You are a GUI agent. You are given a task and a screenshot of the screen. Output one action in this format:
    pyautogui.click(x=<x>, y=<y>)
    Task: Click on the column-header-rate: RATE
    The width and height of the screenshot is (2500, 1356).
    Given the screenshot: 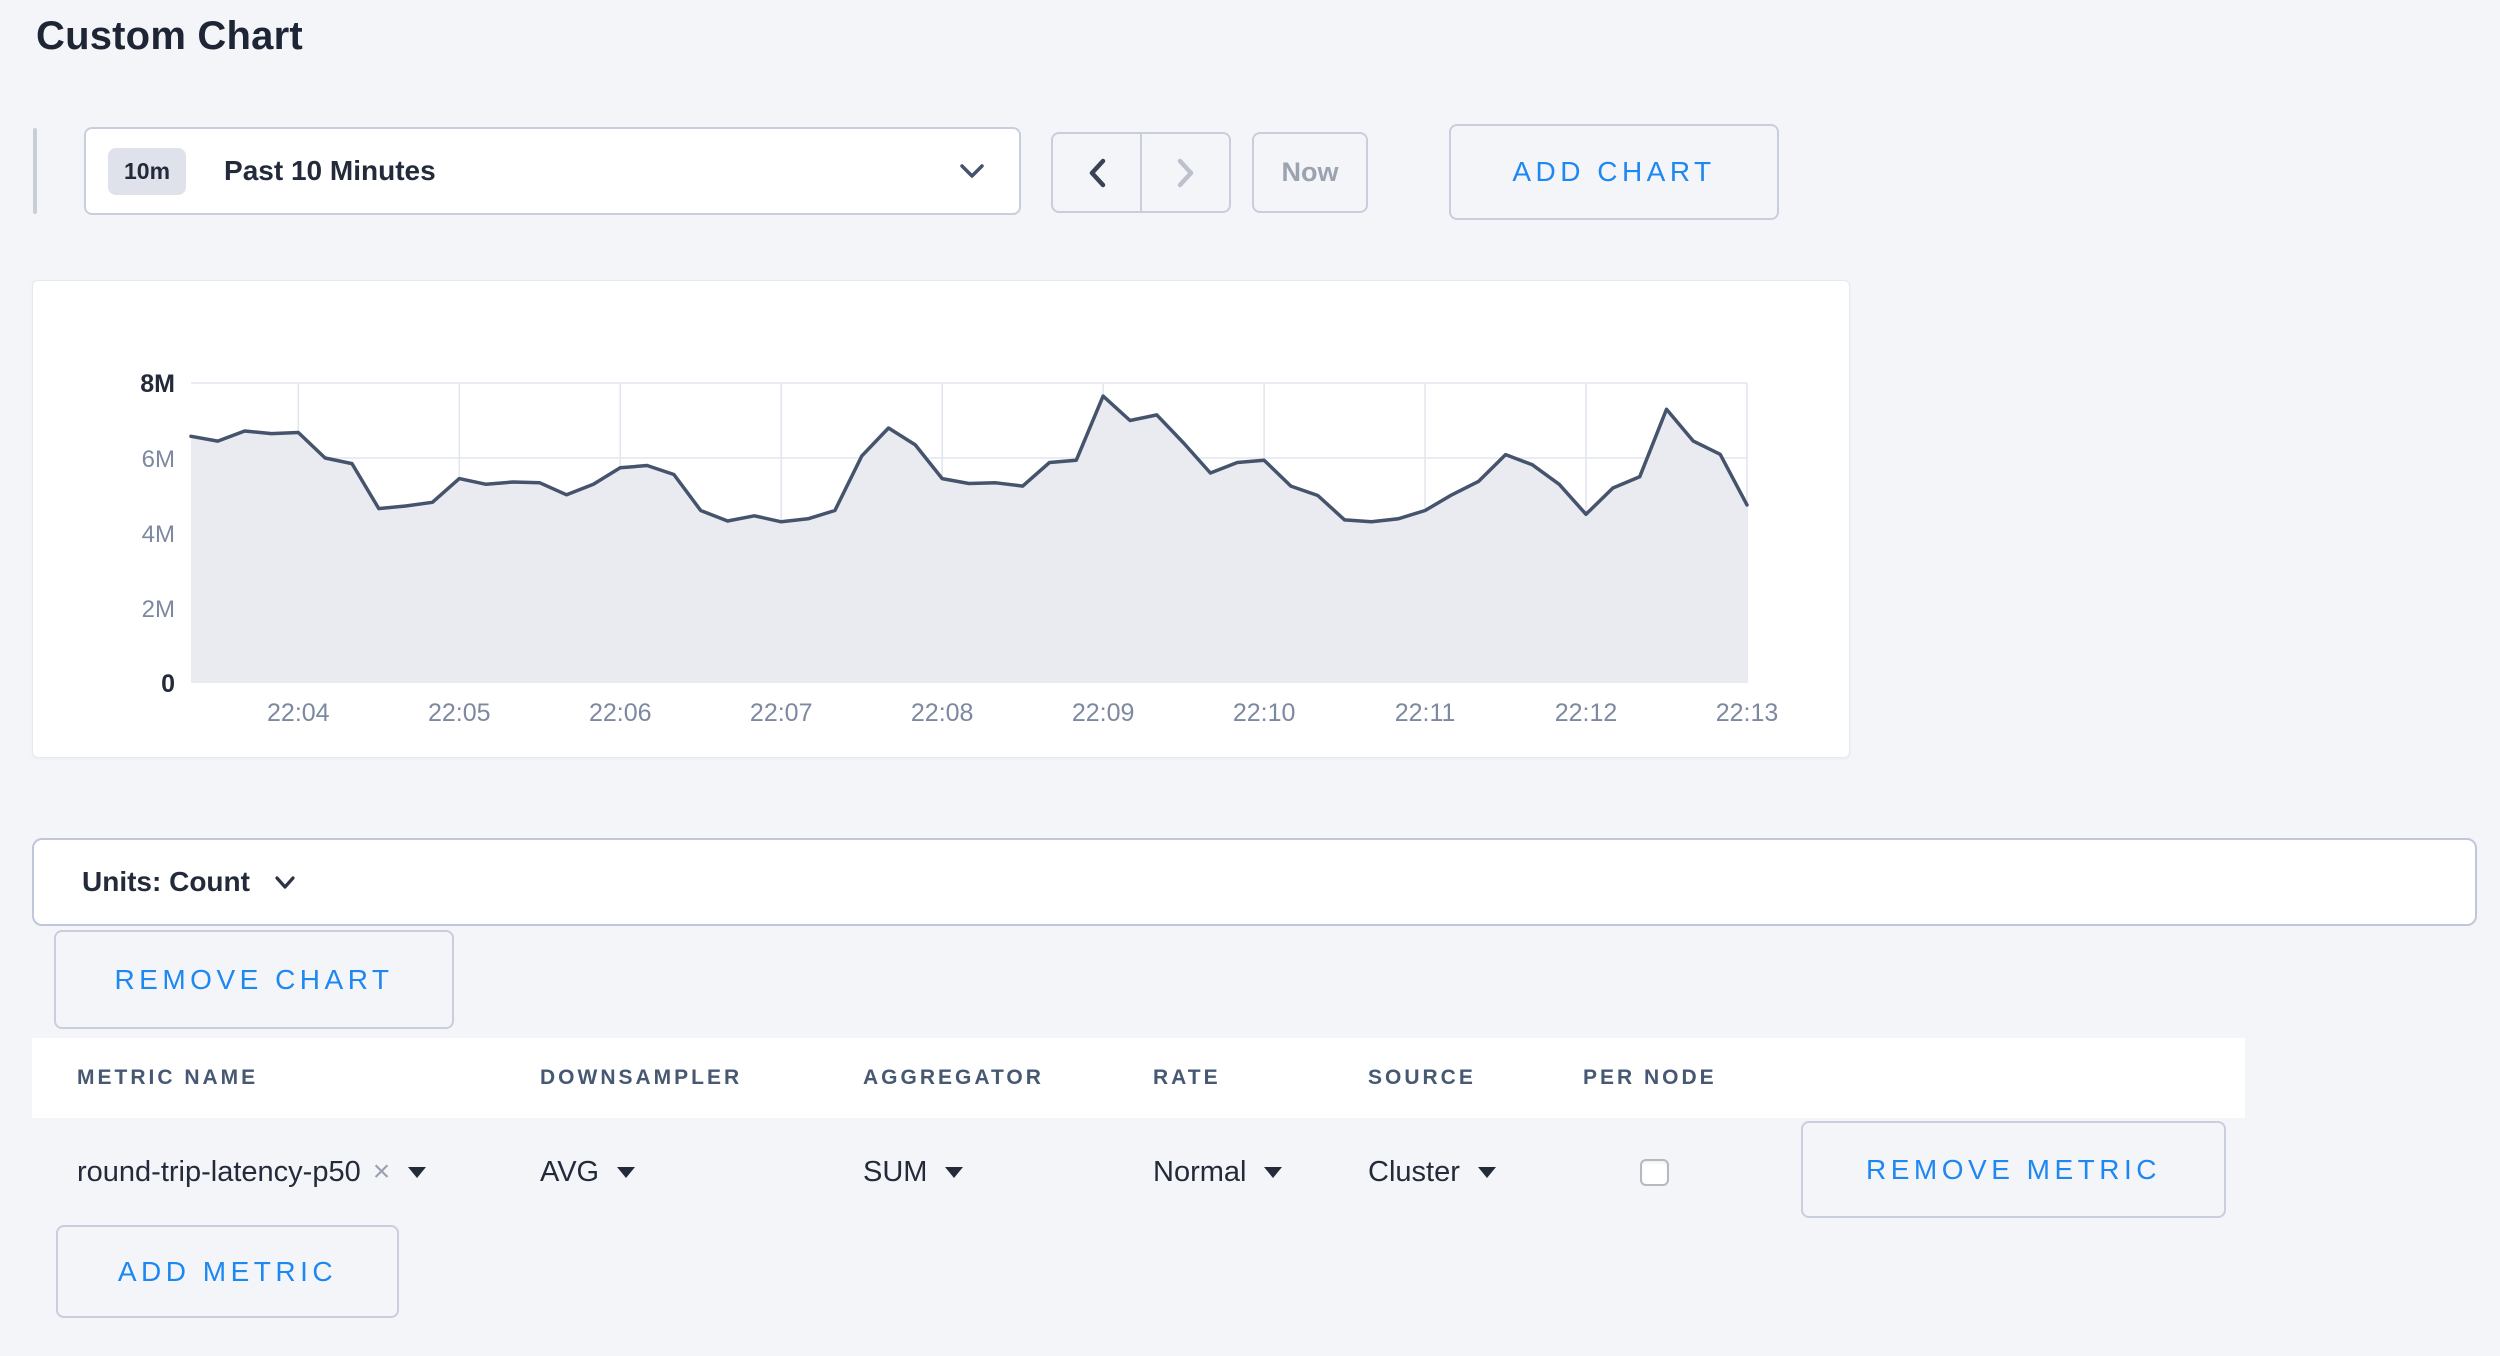 What is the action you would take?
    pyautogui.click(x=1187, y=1077)
    